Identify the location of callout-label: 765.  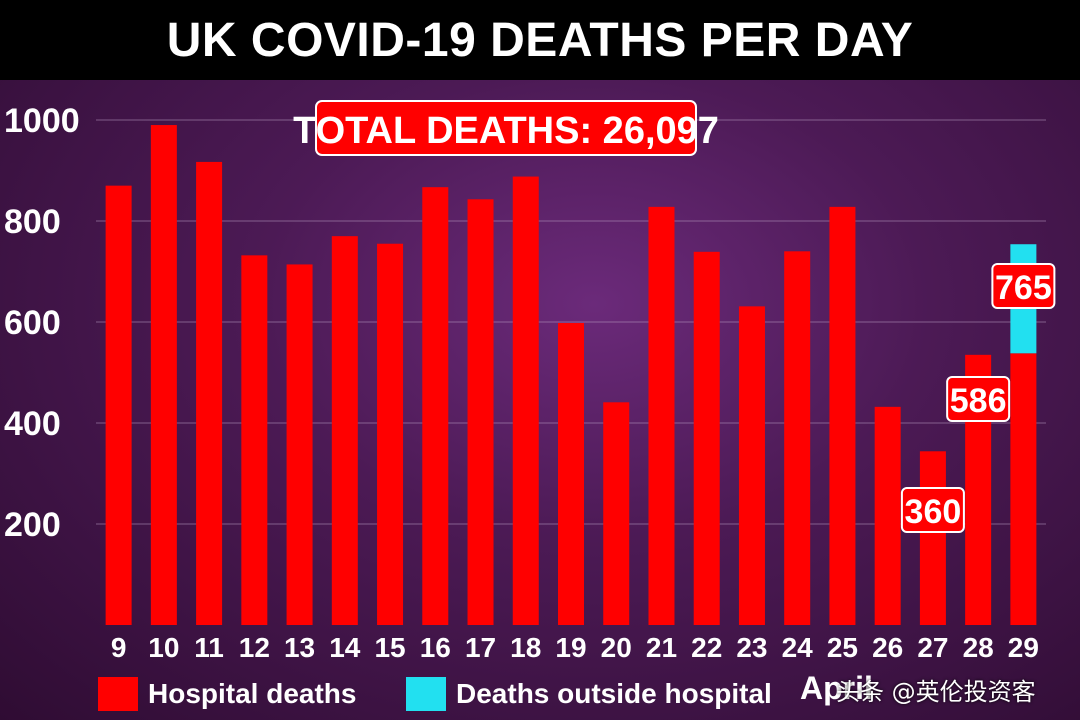
(1023, 288).